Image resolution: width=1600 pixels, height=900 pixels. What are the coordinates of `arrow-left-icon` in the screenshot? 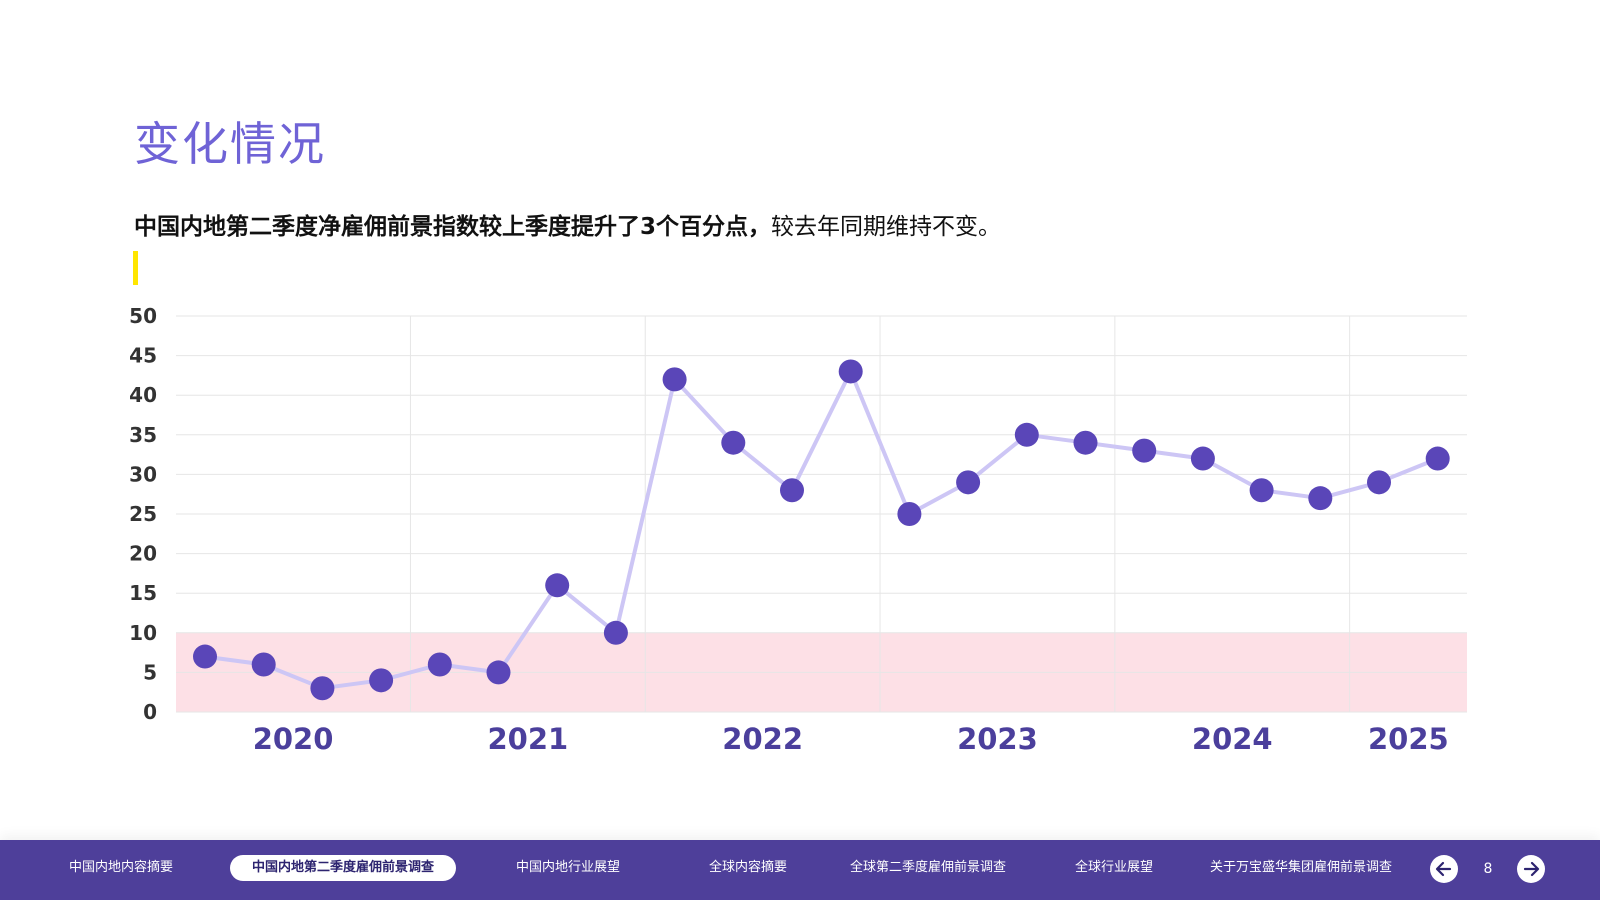 It's located at (1443, 869).